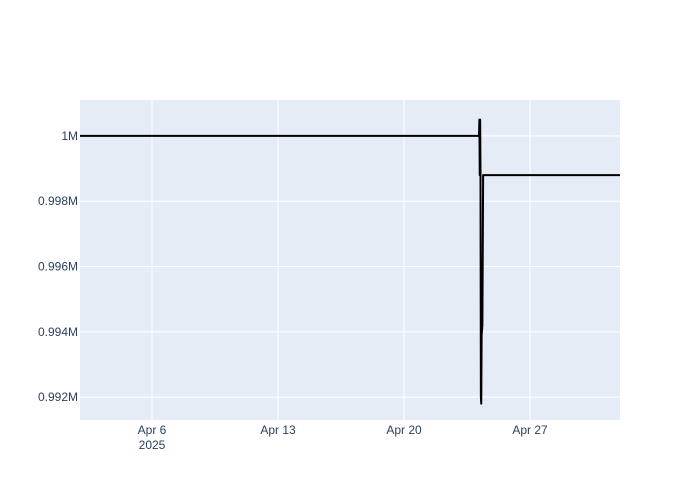  Describe the element at coordinates (58, 397) in the screenshot. I see `y-tick-label: 0.992M` at that location.